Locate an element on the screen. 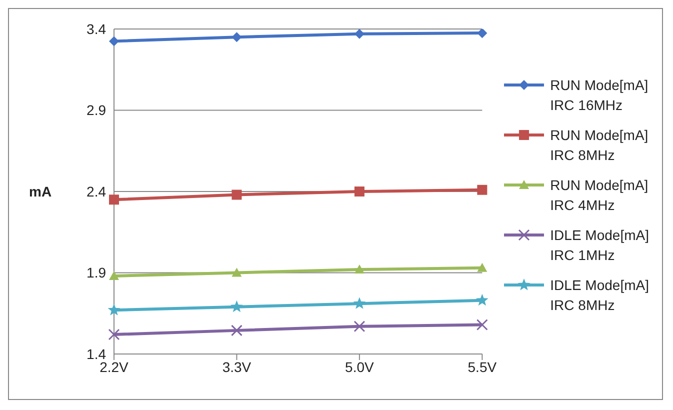 Image resolution: width=673 pixels, height=410 pixels. y-tick-label: 3.4 is located at coordinates (96, 28).